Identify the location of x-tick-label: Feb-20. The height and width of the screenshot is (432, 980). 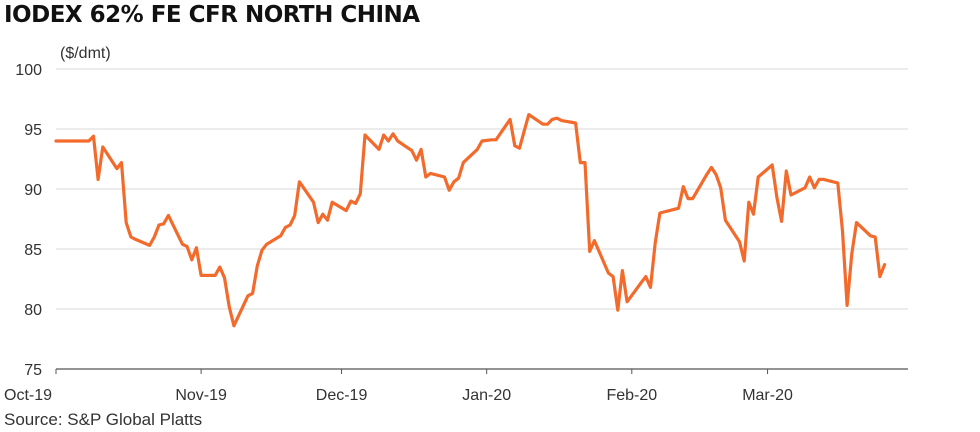
(631, 395).